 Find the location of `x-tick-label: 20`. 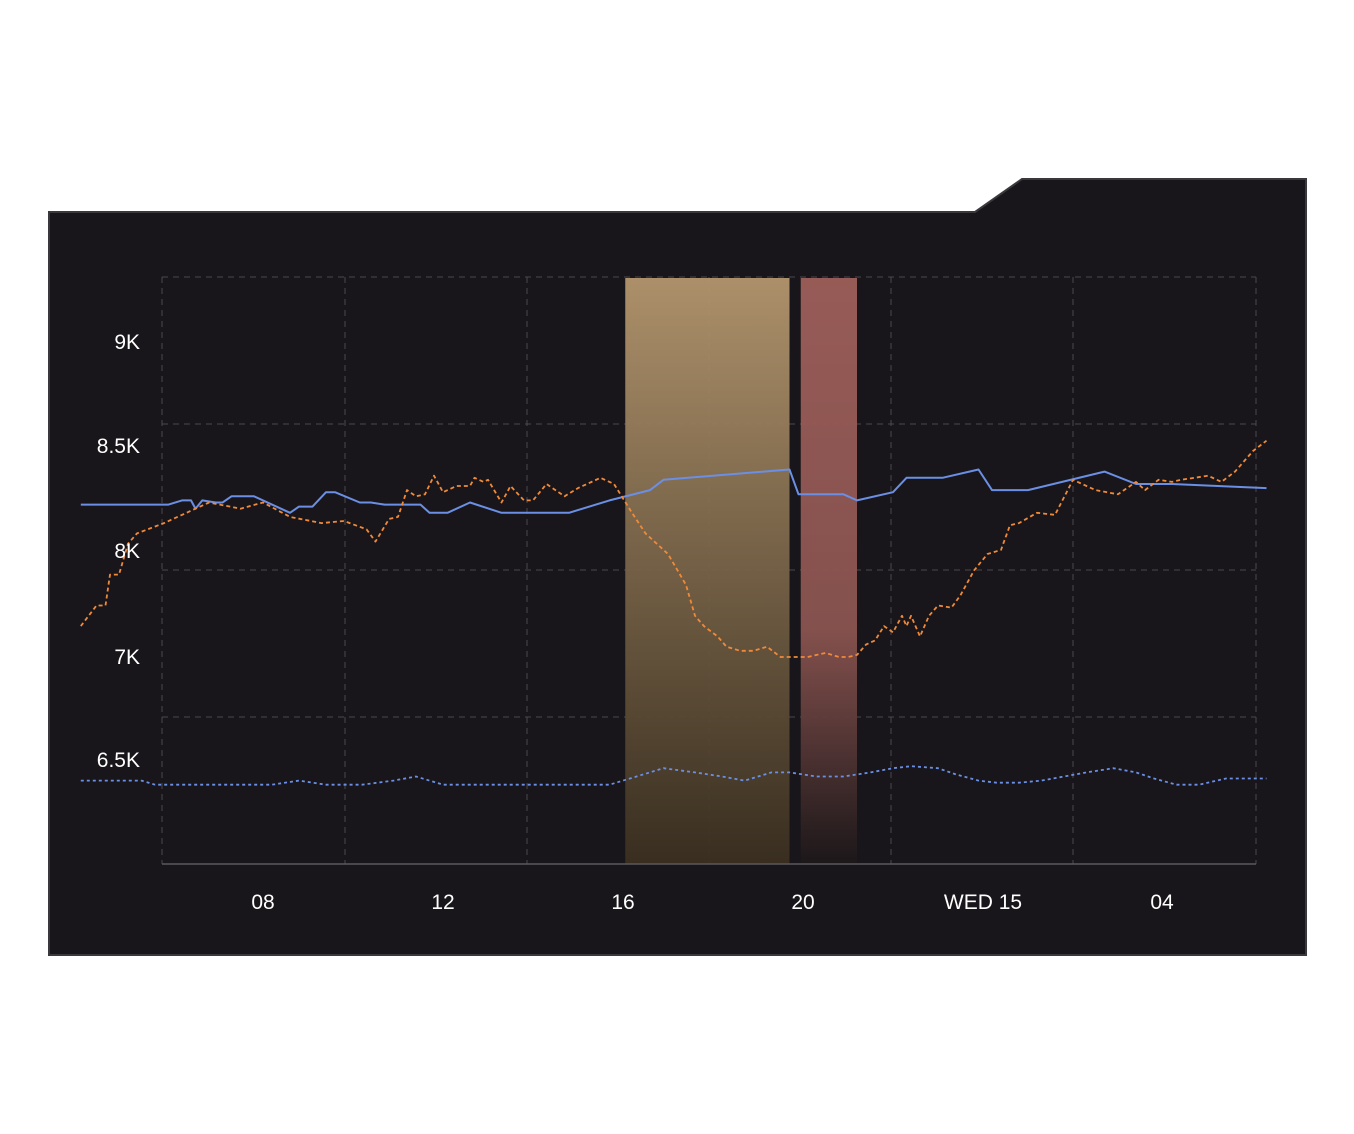

x-tick-label: 20 is located at coordinates (802, 902).